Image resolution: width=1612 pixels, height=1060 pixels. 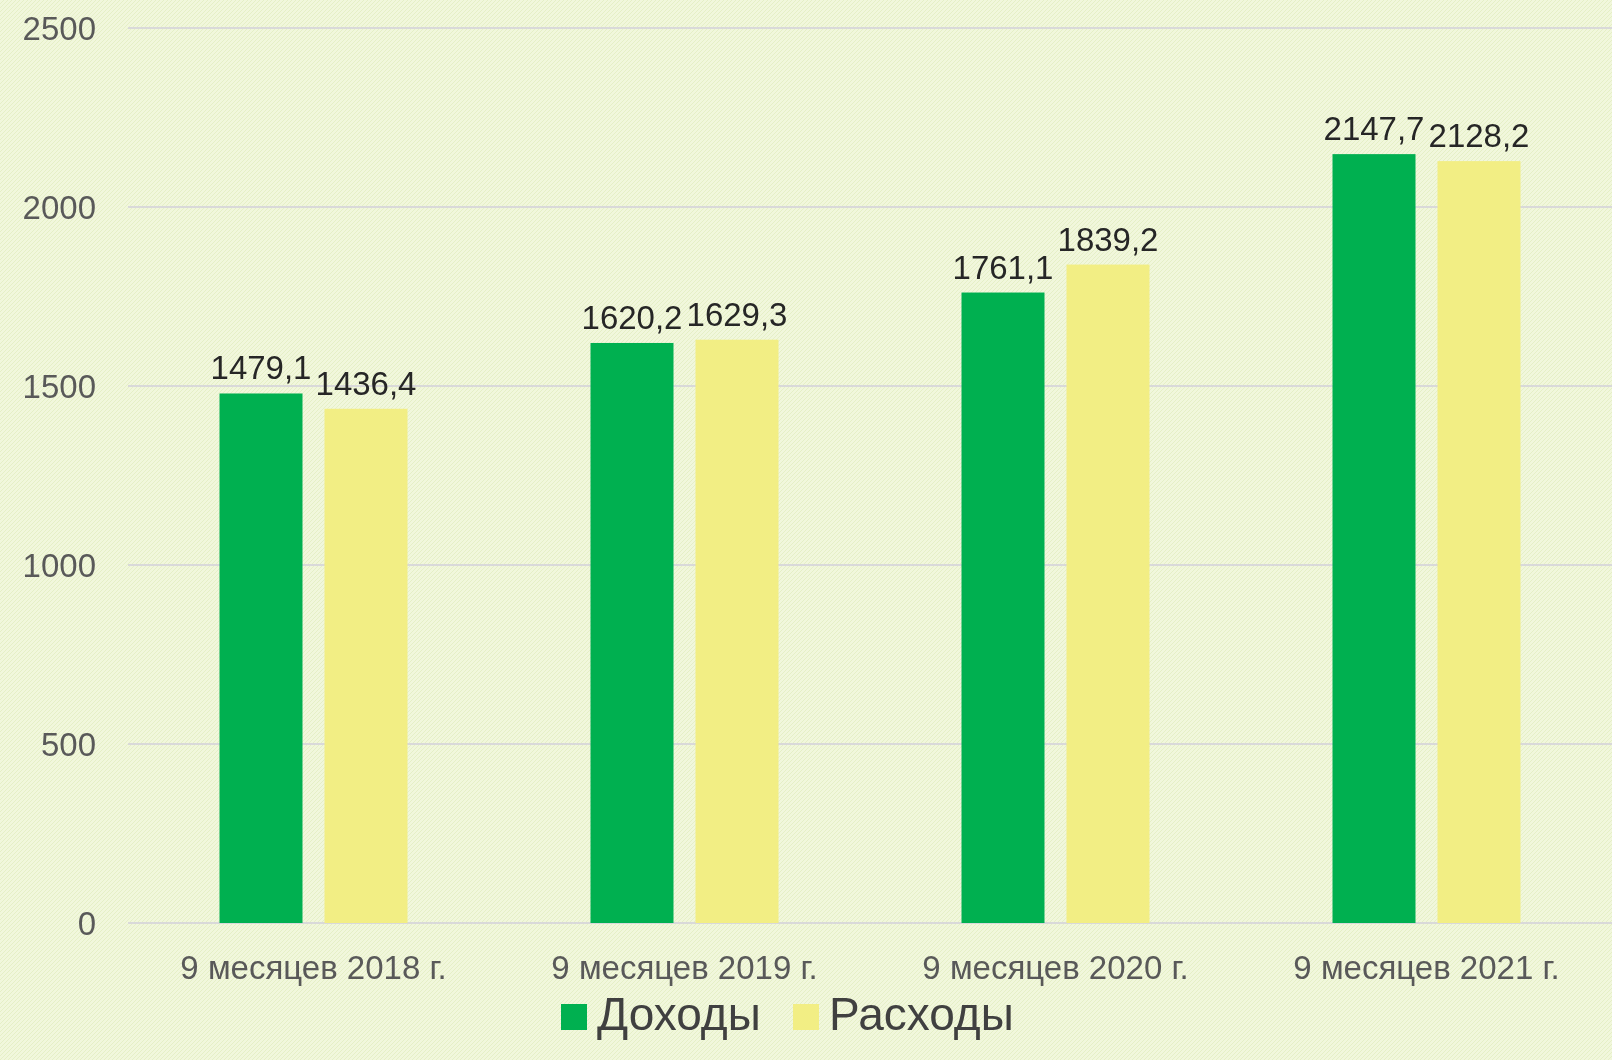 What do you see at coordinates (921, 1014) in the screenshot?
I see `legend-label: Расходы` at bounding box center [921, 1014].